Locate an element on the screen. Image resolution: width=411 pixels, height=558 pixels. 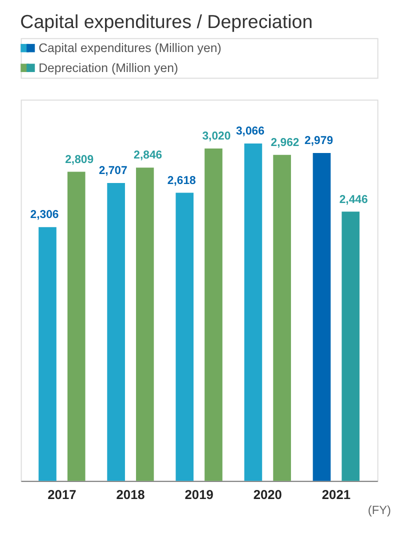
data-label: 2,962 is located at coordinates (285, 142).